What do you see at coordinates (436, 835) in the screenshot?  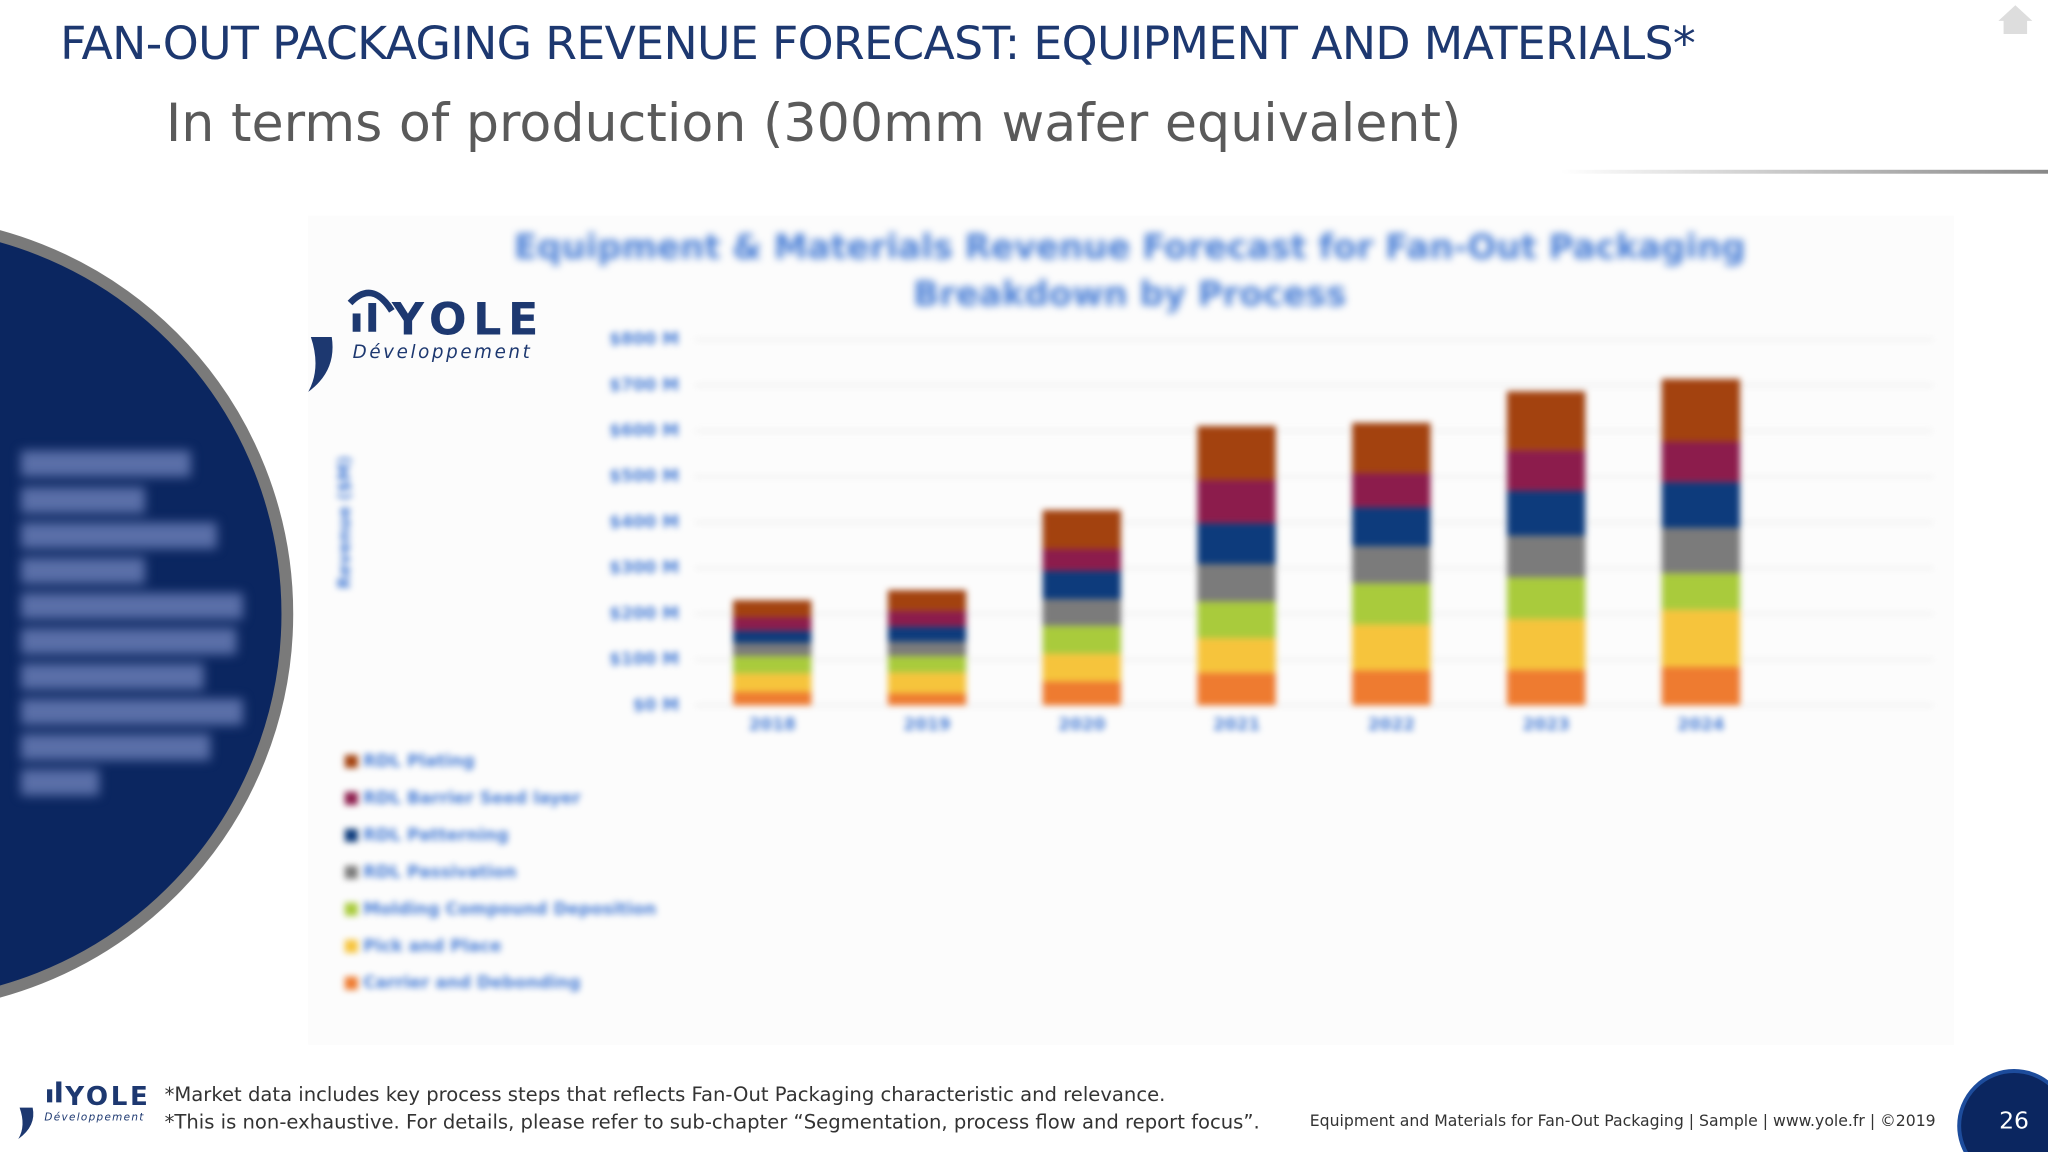 I see `legend-label: RDL Patterning` at bounding box center [436, 835].